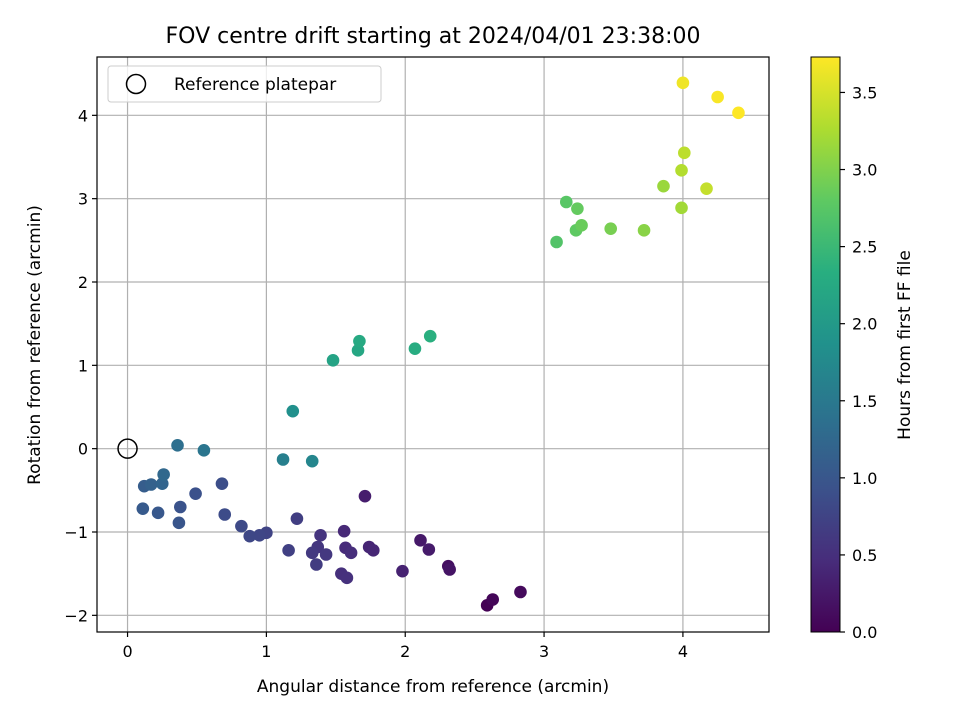 Image resolution: width=960 pixels, height=720 pixels. What do you see at coordinates (864, 401) in the screenshot?
I see `colorbar-tick-label: 1.5` at bounding box center [864, 401].